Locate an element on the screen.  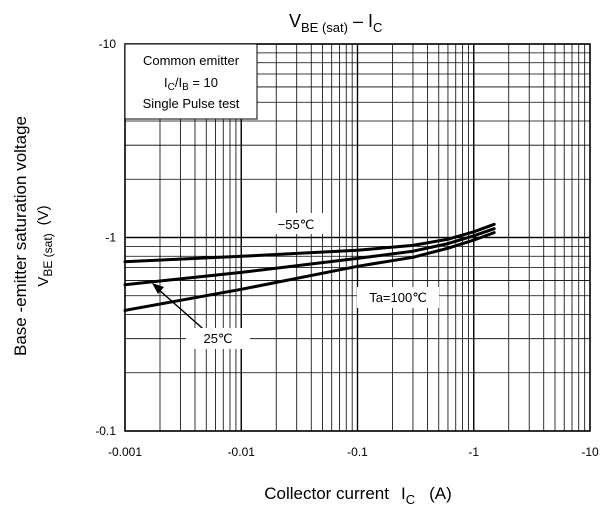
y-tick-label: -1 is located at coordinates (110, 238).